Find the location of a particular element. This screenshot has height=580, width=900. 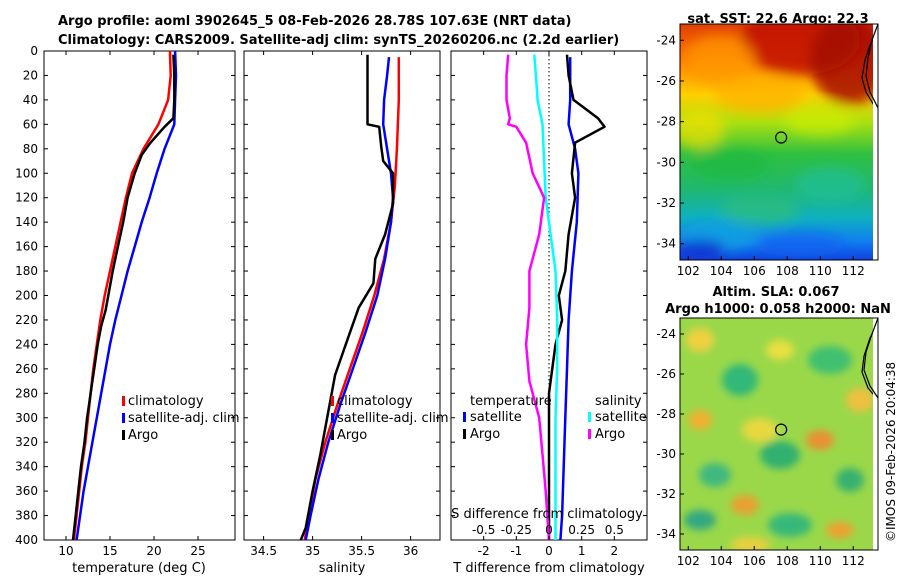

s-diff-tick-label: -0.5 is located at coordinates (483, 530).